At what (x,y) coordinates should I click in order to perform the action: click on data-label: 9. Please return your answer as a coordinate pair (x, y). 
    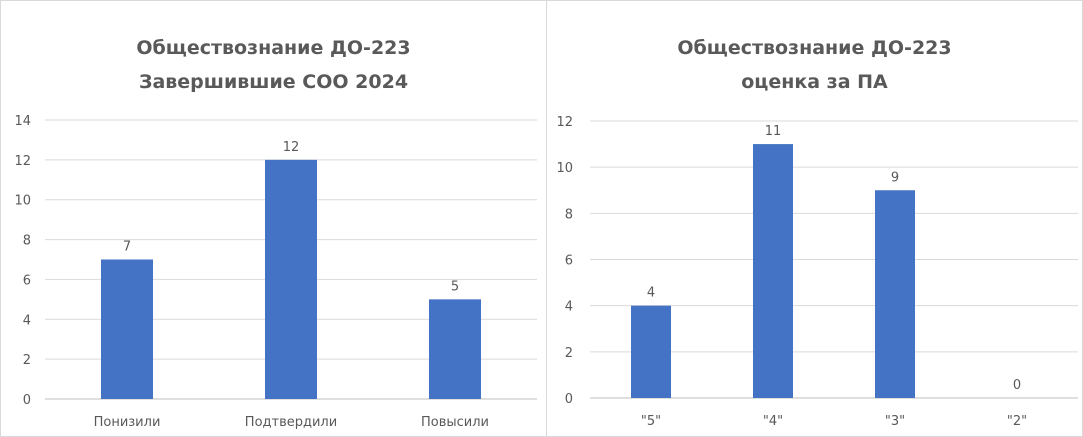
    Looking at the image, I should click on (895, 177).